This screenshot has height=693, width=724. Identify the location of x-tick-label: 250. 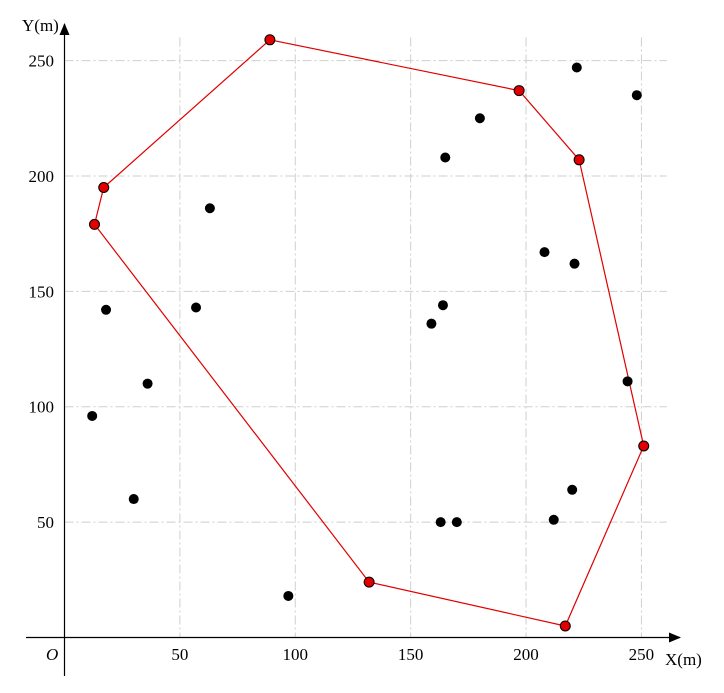
(642, 654).